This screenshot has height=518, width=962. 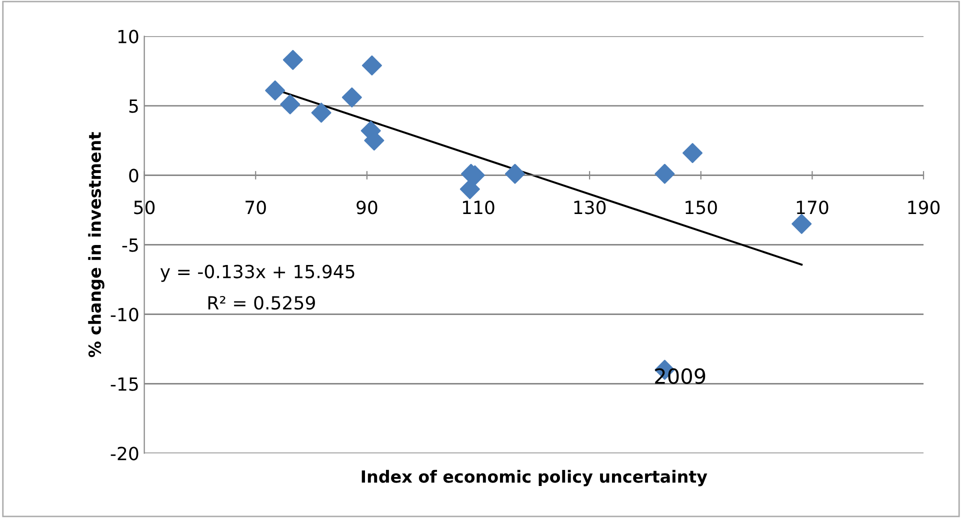 I want to click on y-axis-title: % change in investment, so click(x=96, y=245).